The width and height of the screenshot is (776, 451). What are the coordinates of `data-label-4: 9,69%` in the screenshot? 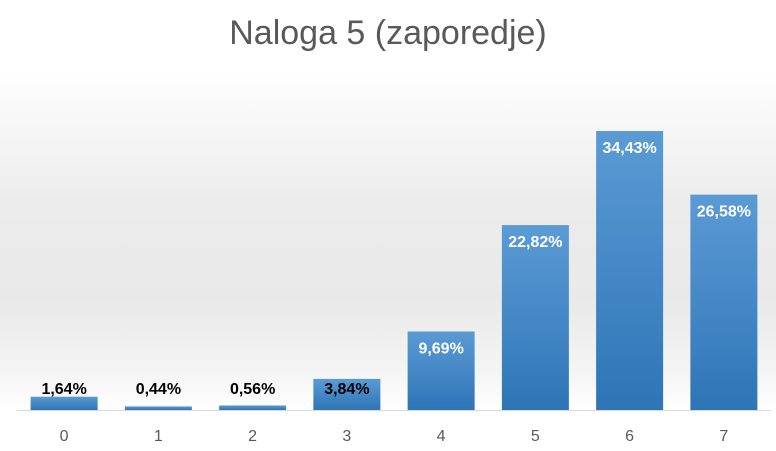 It's located at (440, 348).